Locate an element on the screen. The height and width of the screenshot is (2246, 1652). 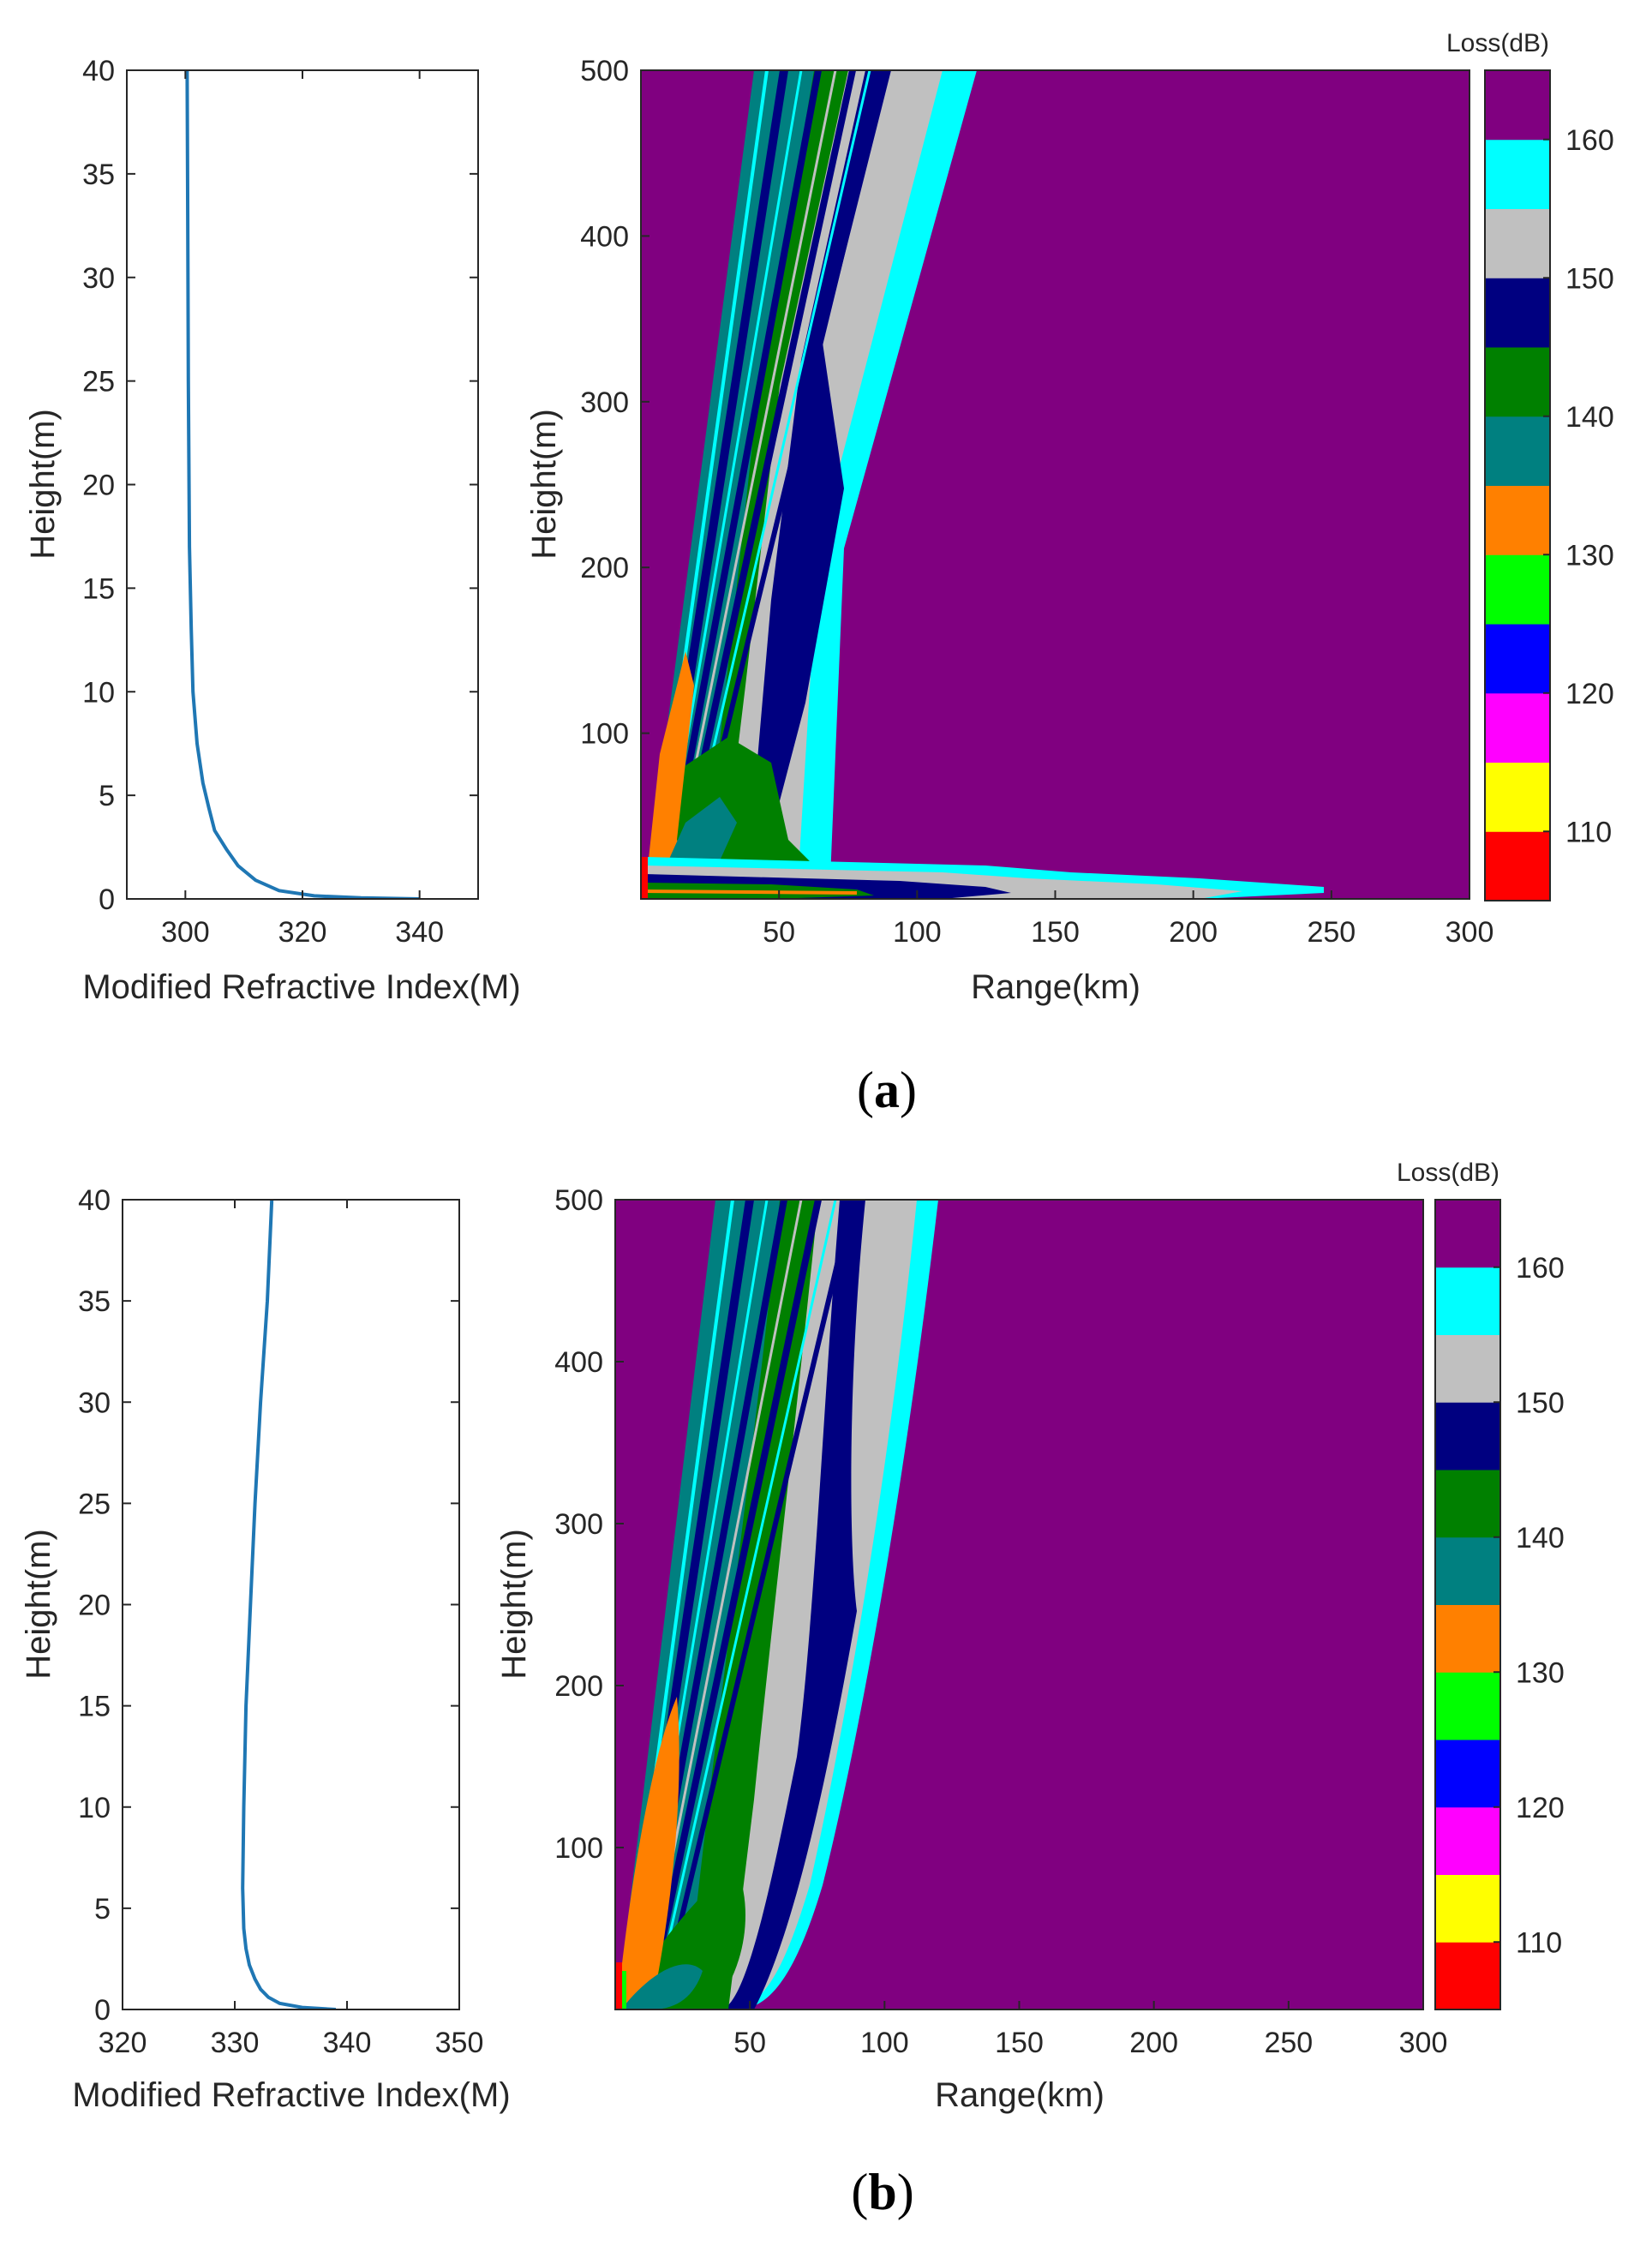
lossmap-b-ytick-label: 400 is located at coordinates (578, 1362).